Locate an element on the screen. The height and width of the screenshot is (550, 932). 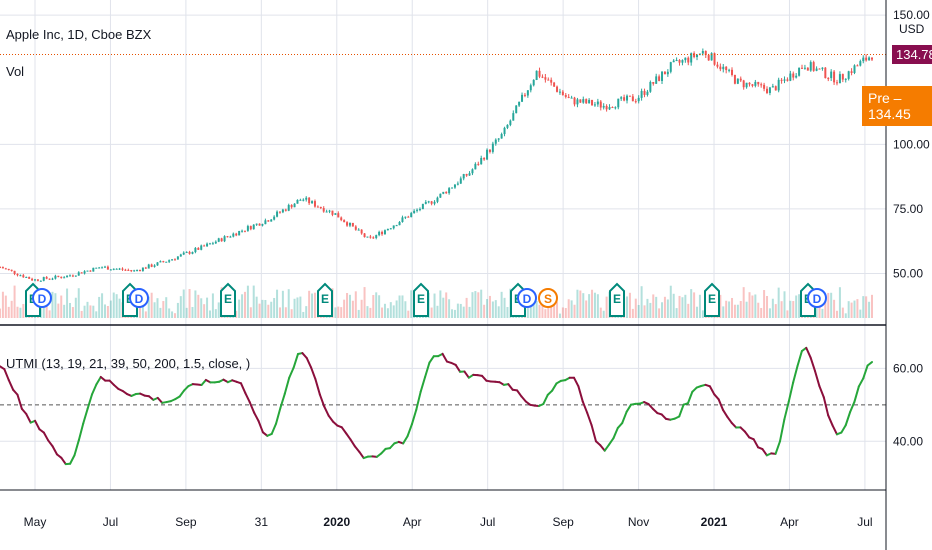
time-label: 2020 is located at coordinates (336, 522).